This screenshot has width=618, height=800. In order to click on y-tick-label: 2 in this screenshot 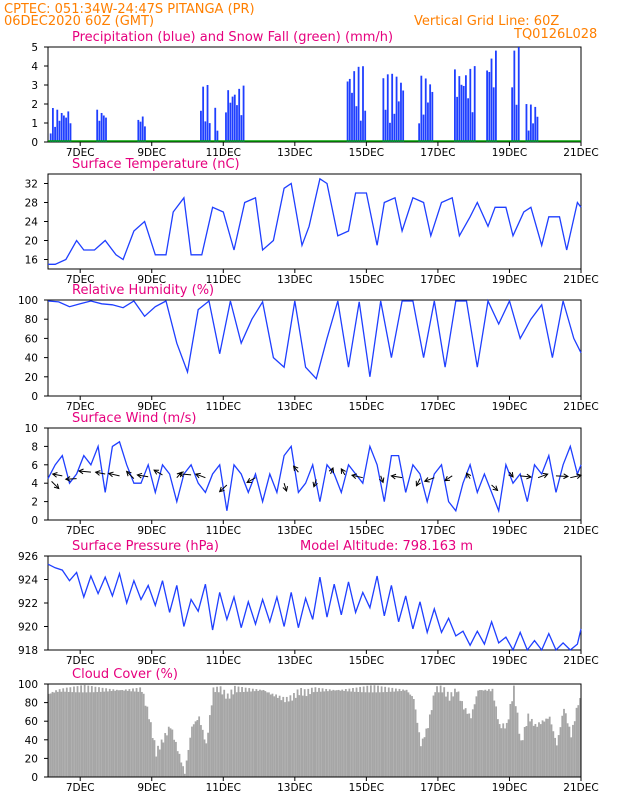, I will do `click(34, 503)`.